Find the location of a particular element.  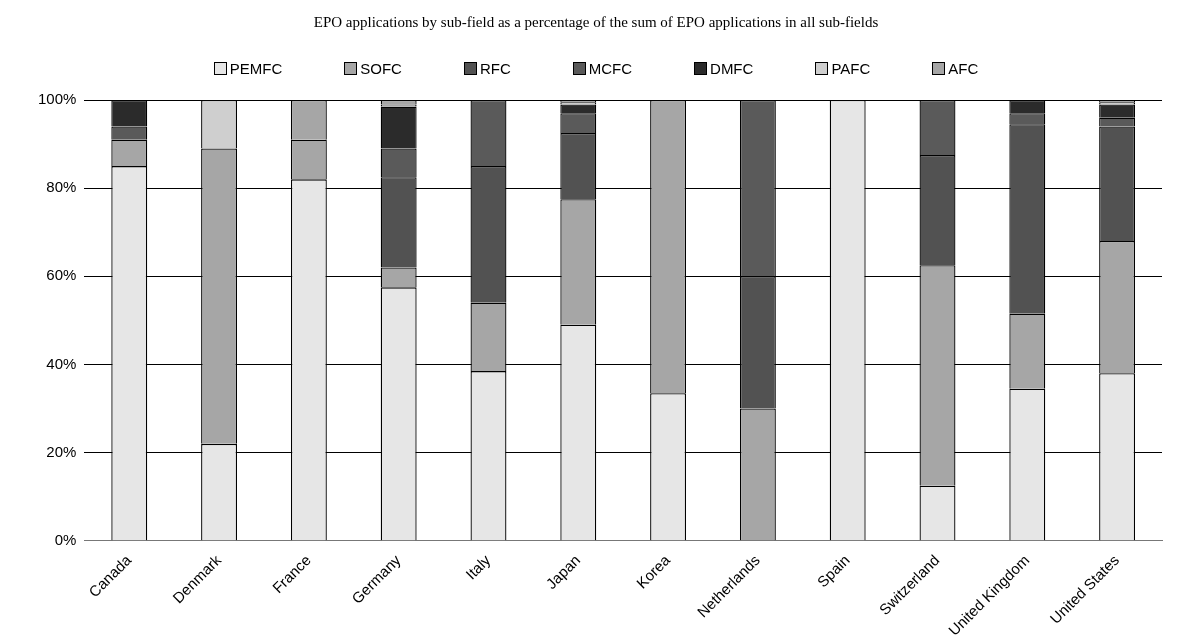

y-tick-label: 20% is located at coordinates (61, 451).